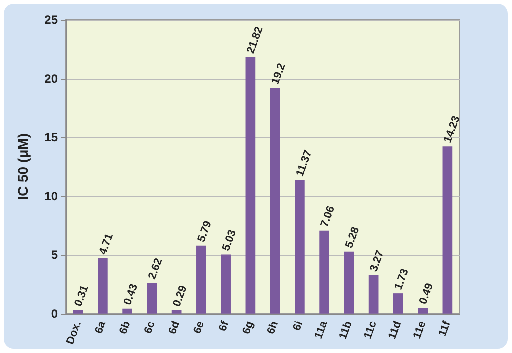 The image size is (512, 353). I want to click on x-tick-label: 6h, so click(273, 328).